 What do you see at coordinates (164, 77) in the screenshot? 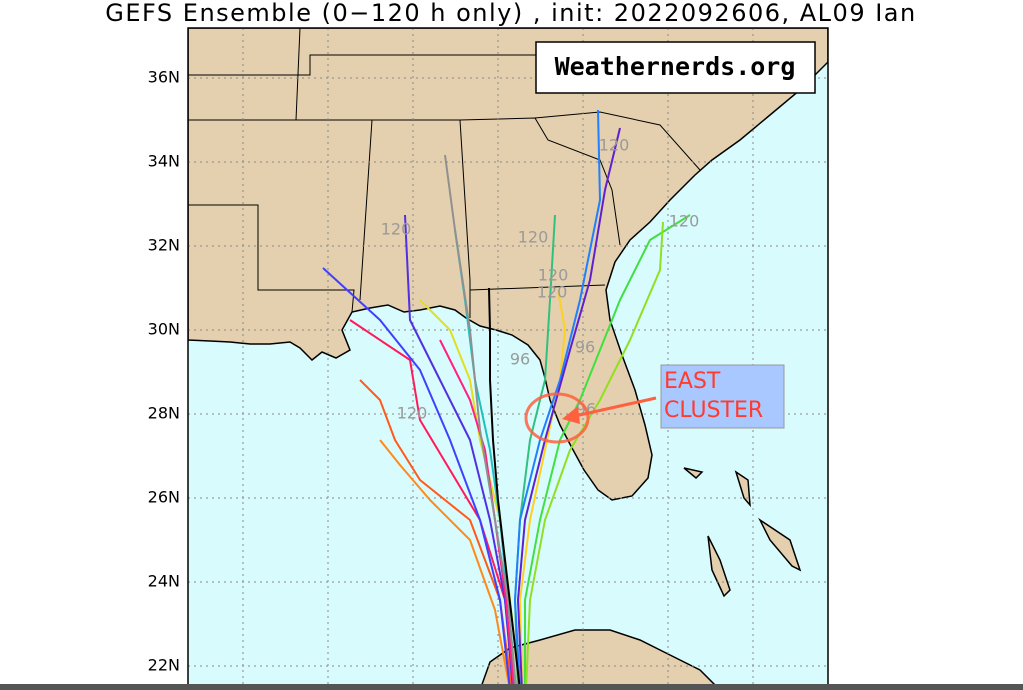
I see `latitude-label: 36N` at bounding box center [164, 77].